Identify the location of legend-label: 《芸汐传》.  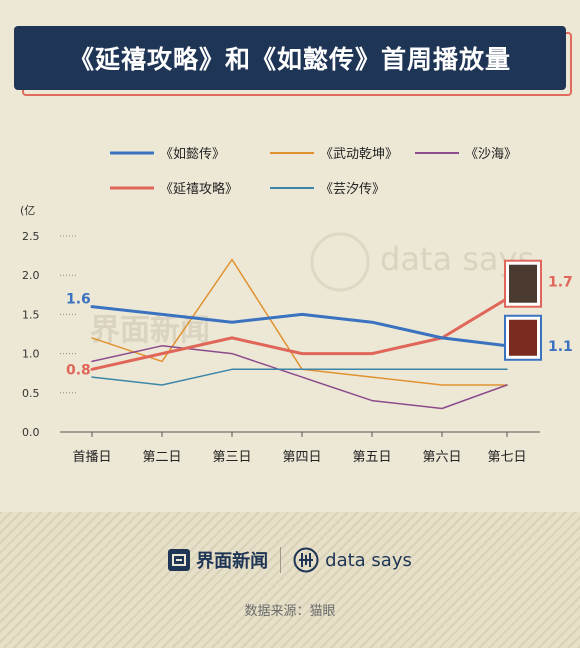
(352, 189).